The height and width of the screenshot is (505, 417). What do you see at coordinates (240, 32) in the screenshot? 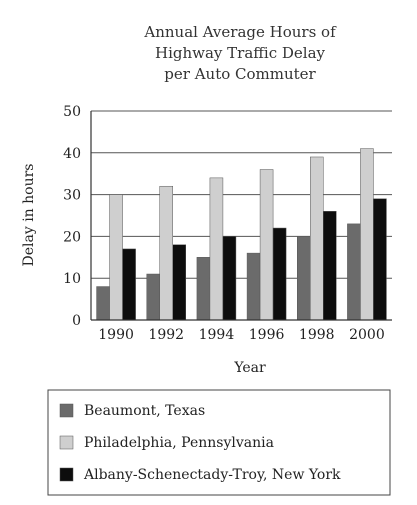
I see `chart-title-line: Annual Average Hours of` at bounding box center [240, 32].